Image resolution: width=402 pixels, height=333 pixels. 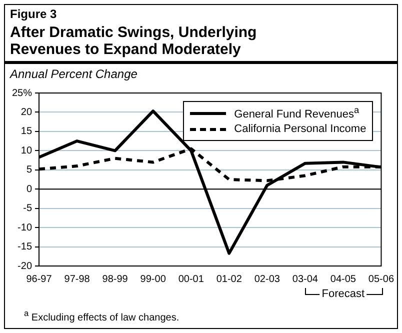 I want to click on y-tick-label: -10, so click(x=25, y=228).